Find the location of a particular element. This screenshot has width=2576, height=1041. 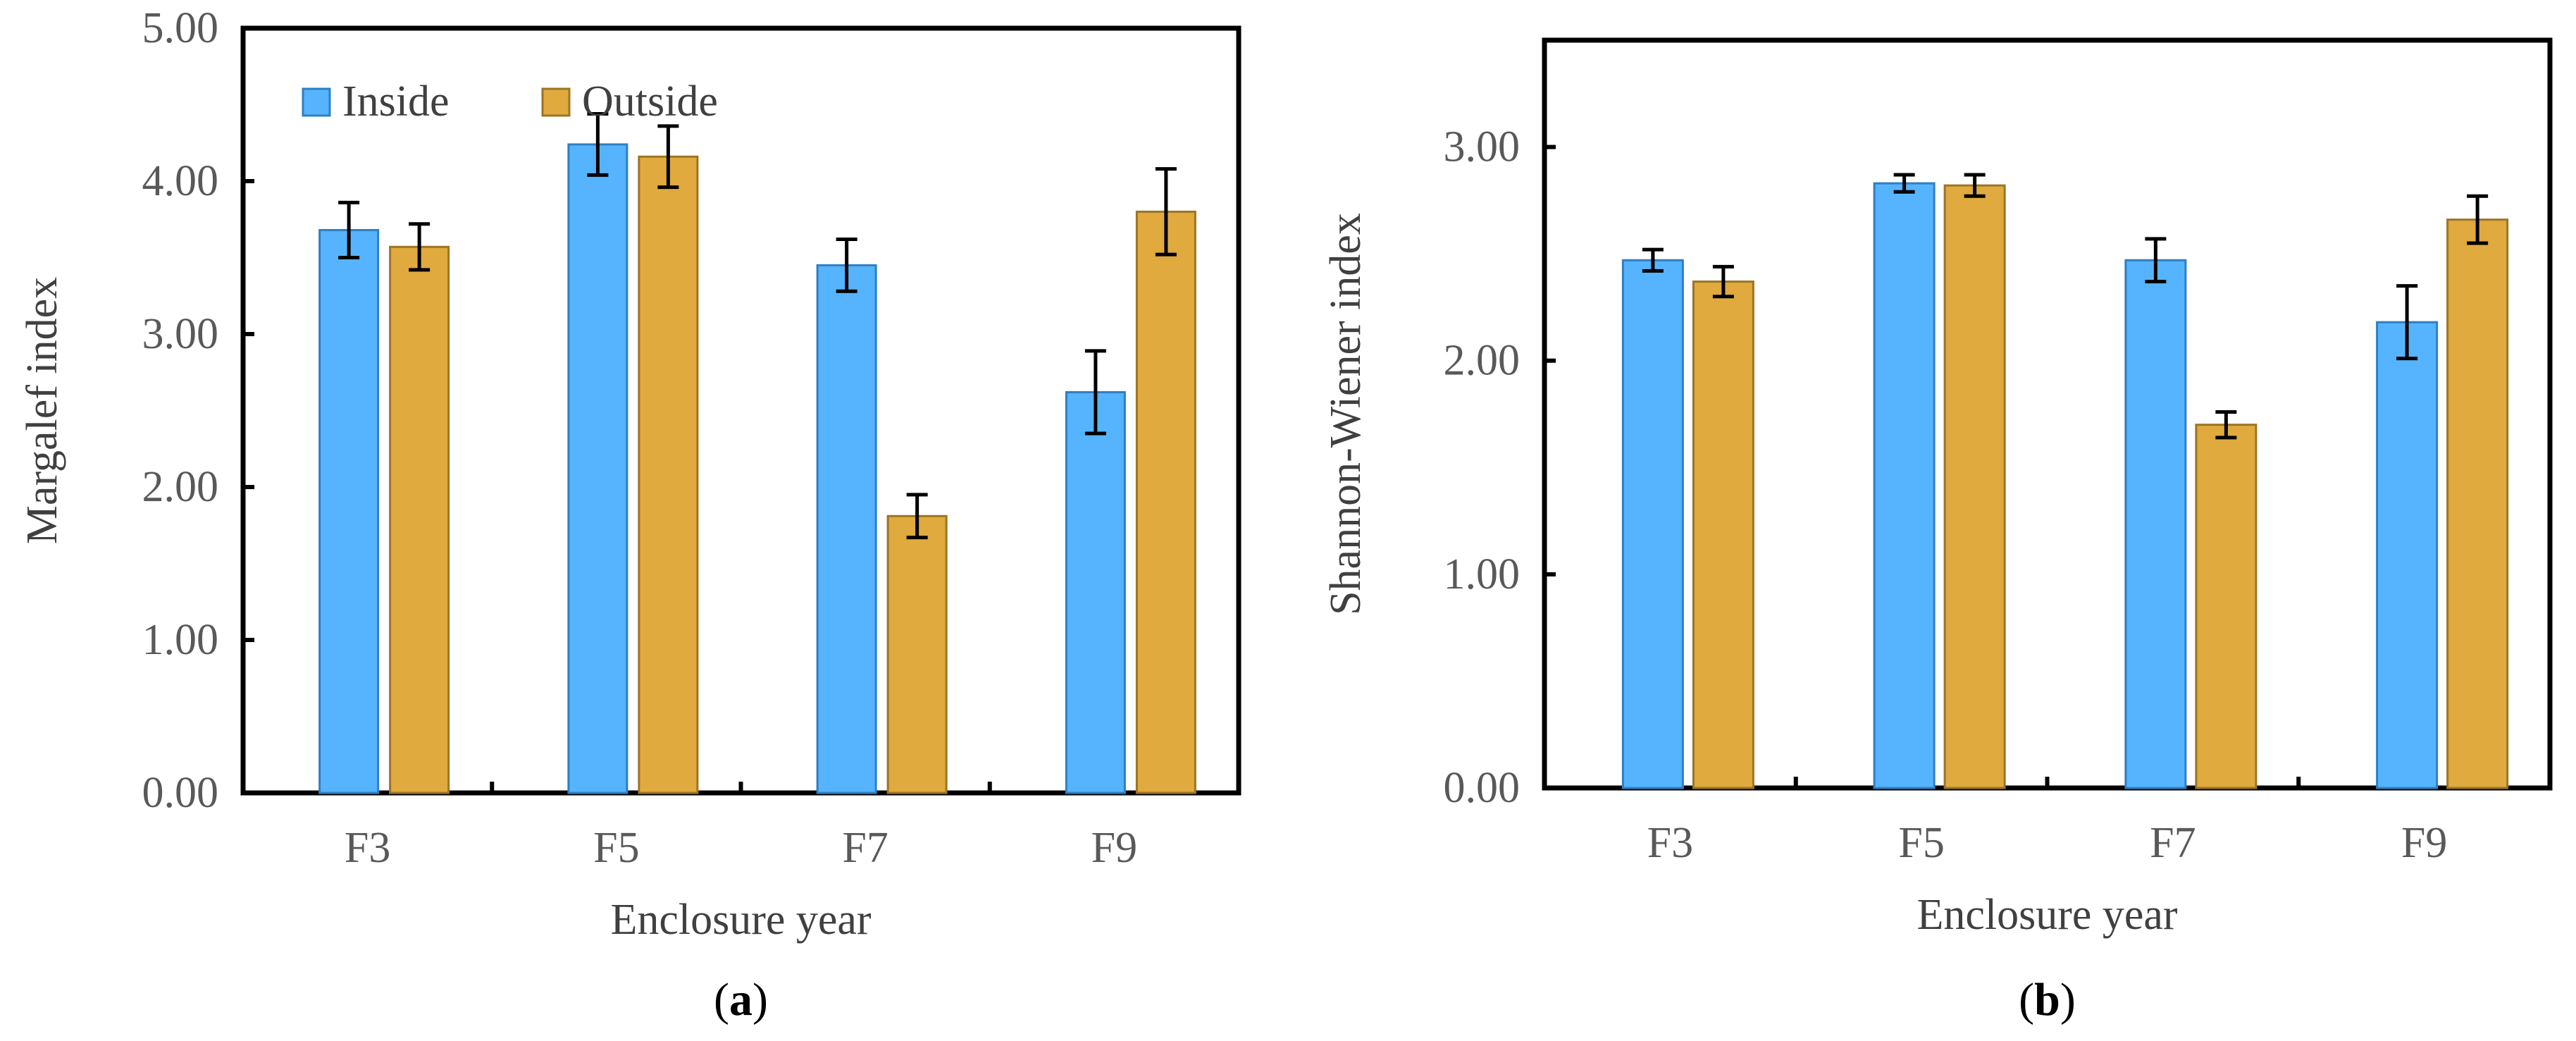

panel-b-x-axis-title: Enclosure year is located at coordinates (2046, 915).